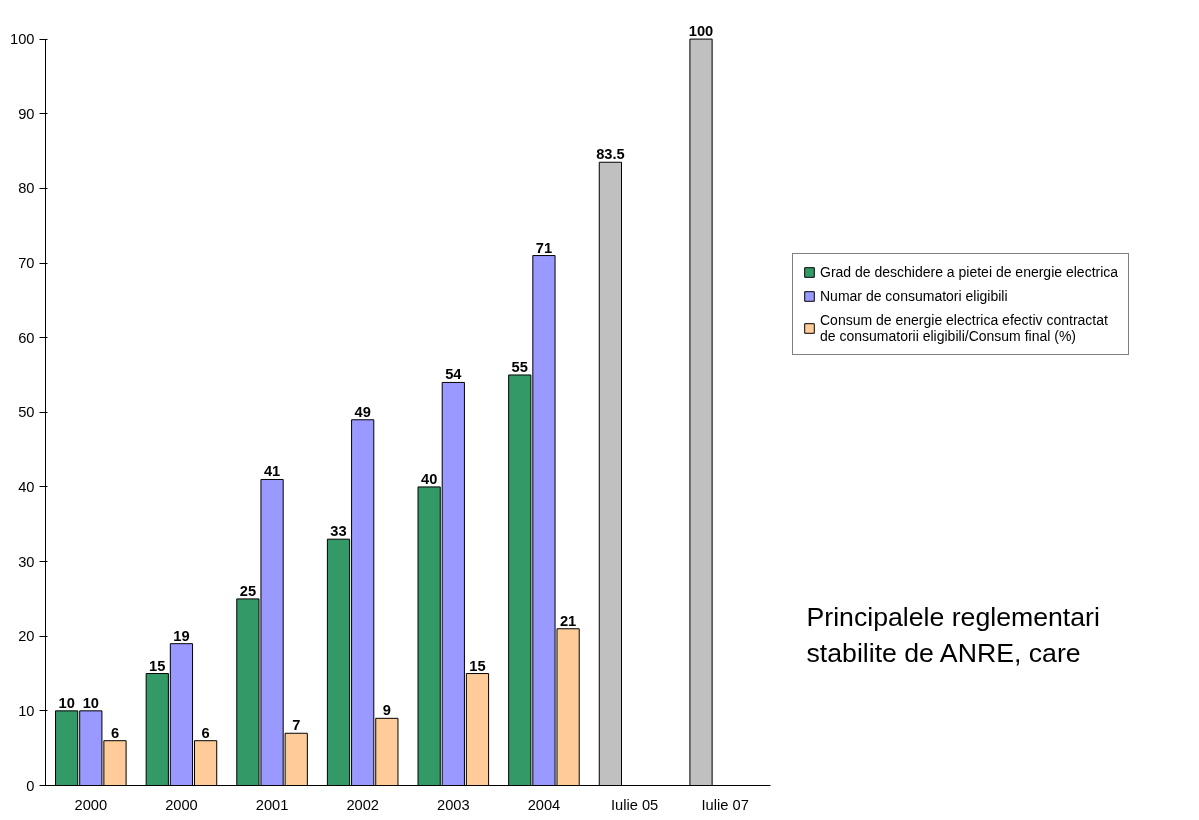 This screenshot has height=820, width=1199. What do you see at coordinates (362, 804) in the screenshot?
I see `x-tick-label: 2002` at bounding box center [362, 804].